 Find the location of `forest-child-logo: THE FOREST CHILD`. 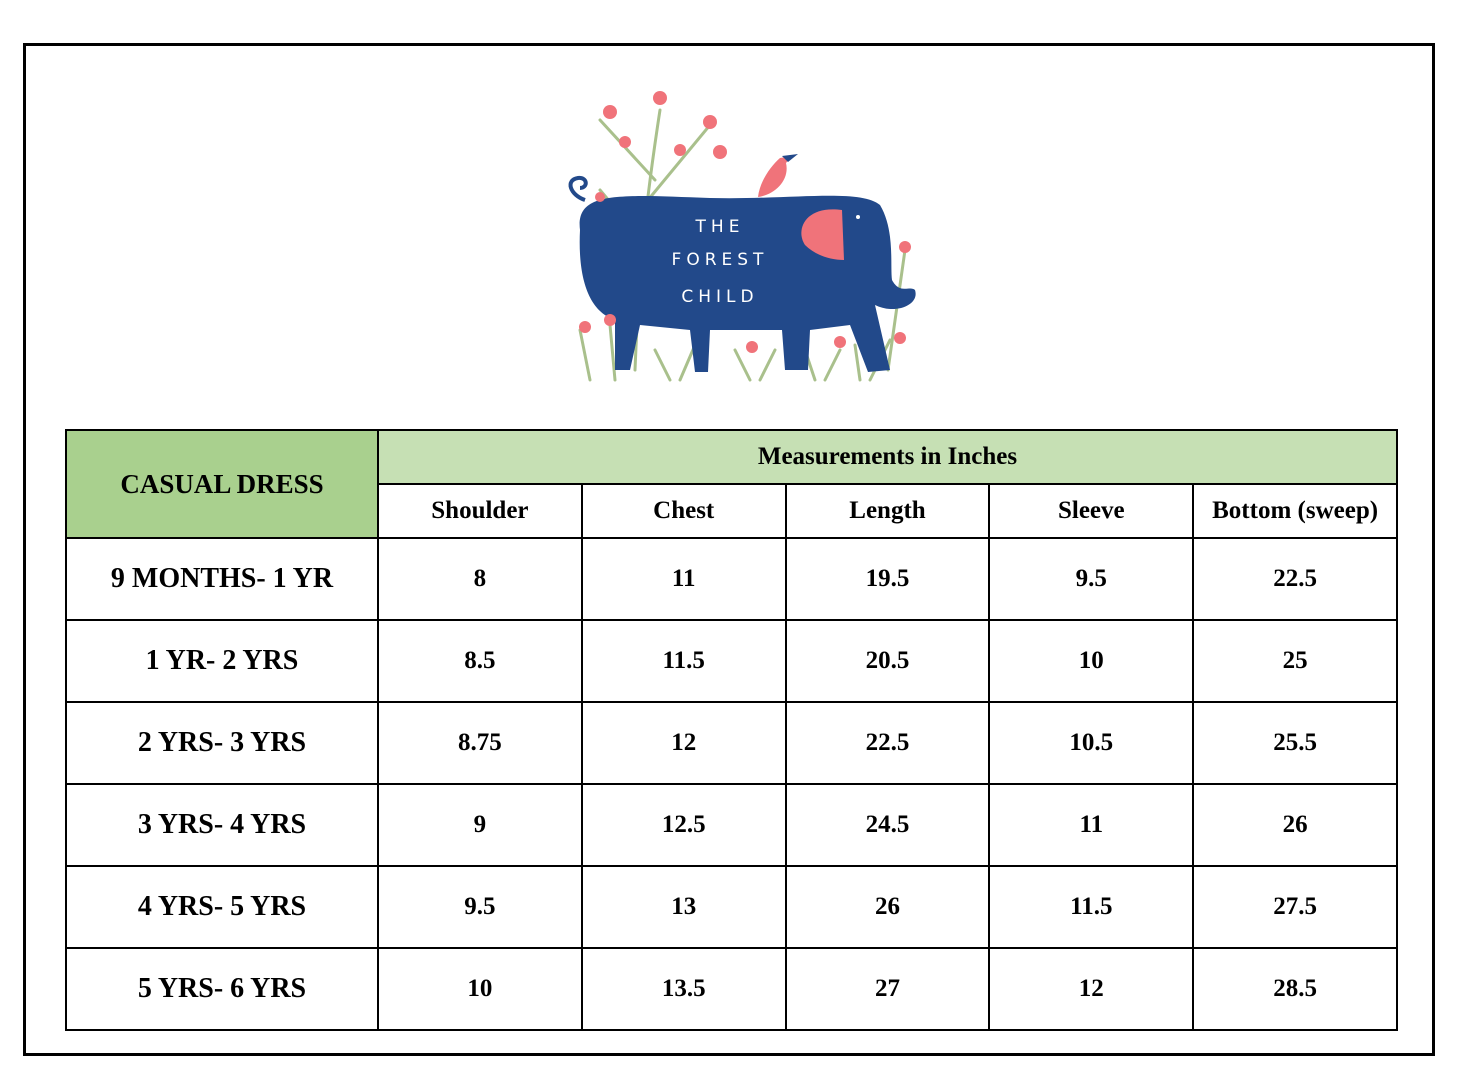

forest-child-logo: THE FOREST CHILD is located at coordinates (742, 236).